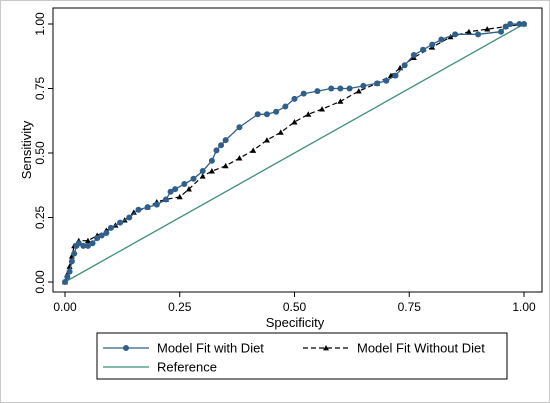 The height and width of the screenshot is (403, 550). I want to click on x-tick-label: 0.50, so click(295, 307).